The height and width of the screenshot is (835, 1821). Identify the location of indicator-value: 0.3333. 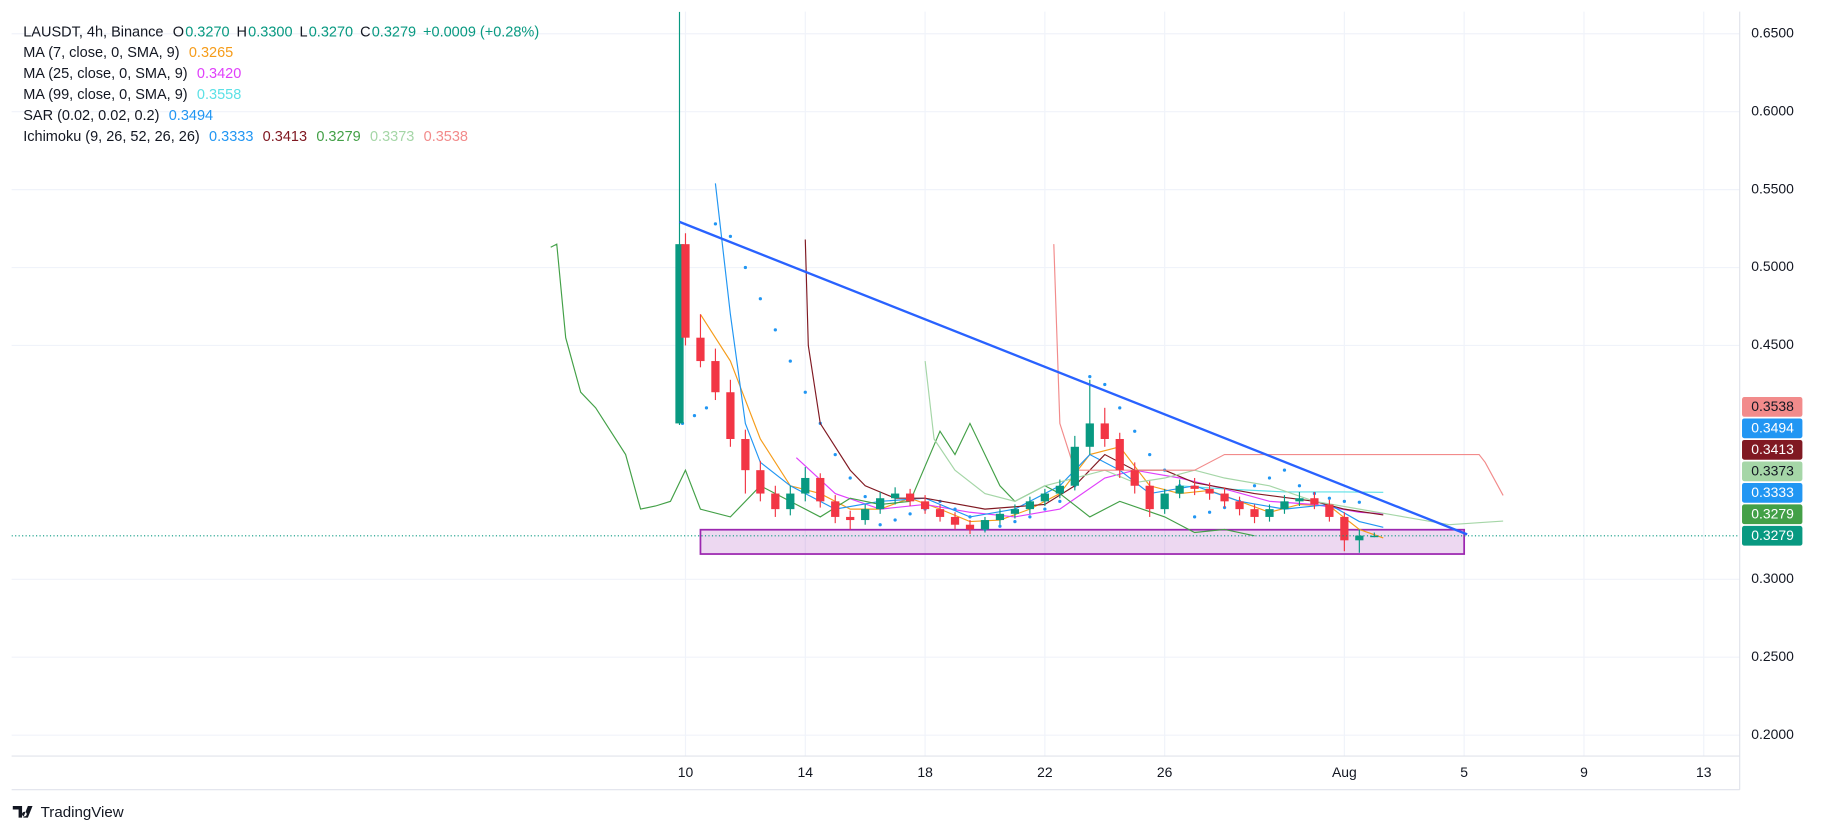
(231, 137).